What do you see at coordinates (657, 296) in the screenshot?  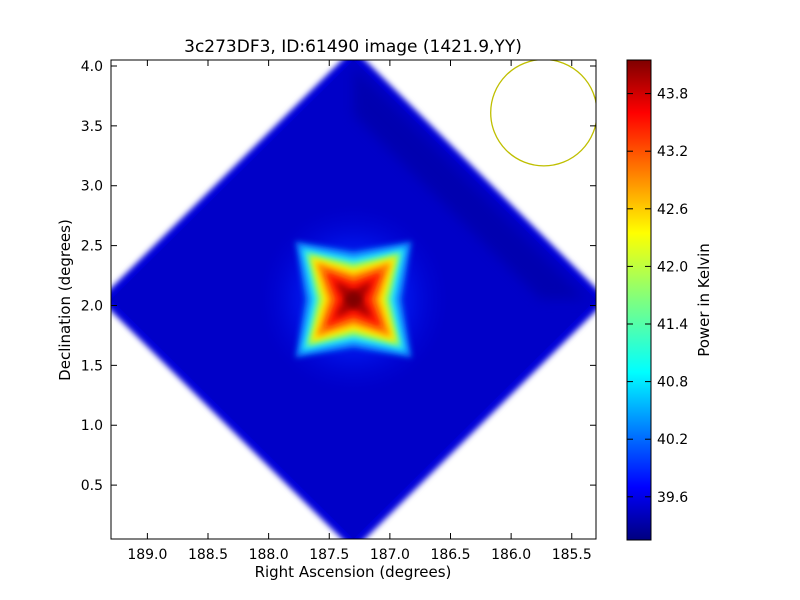 I see `colorbar-ticks: 39.6 40.2 40.8 41.4 42.0 42.6 43.2 43.8` at bounding box center [657, 296].